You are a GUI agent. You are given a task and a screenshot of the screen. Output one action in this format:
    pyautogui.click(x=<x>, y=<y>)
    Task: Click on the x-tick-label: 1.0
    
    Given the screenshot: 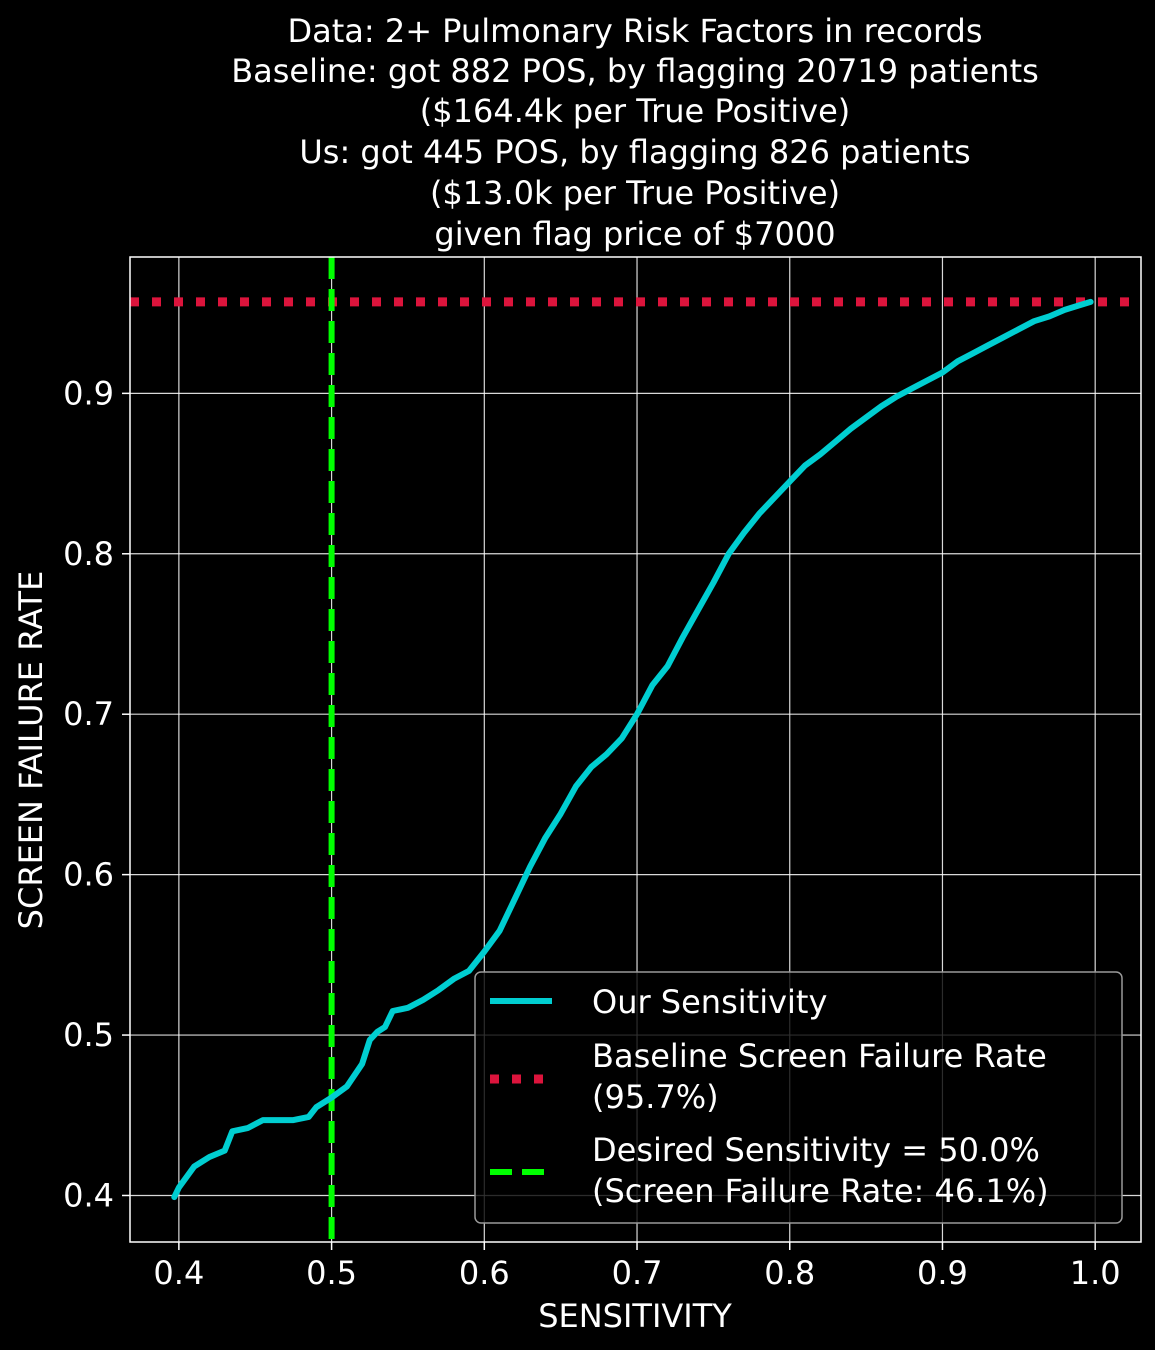 What is the action you would take?
    pyautogui.click(x=1095, y=1273)
    